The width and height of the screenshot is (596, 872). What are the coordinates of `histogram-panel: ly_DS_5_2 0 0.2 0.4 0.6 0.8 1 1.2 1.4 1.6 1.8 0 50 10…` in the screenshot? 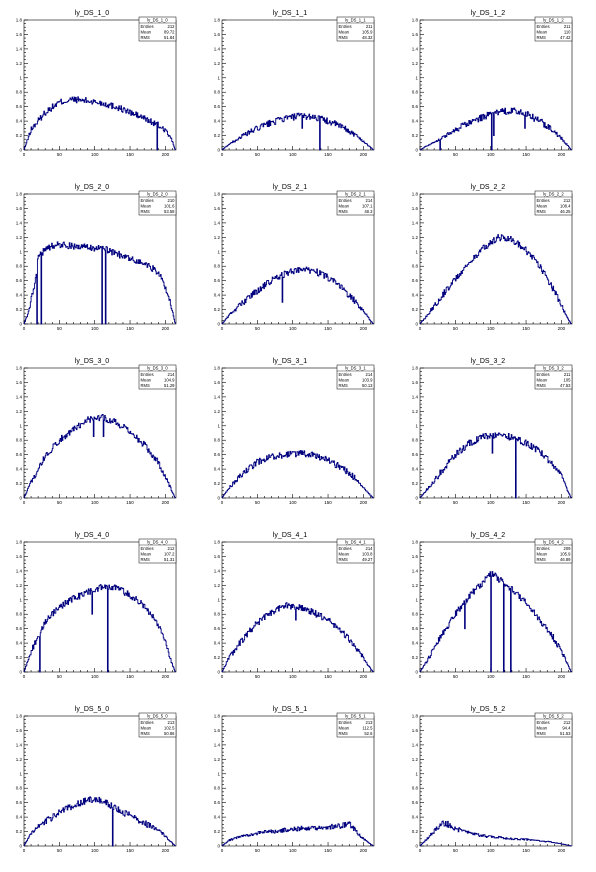 It's located at (495, 783).